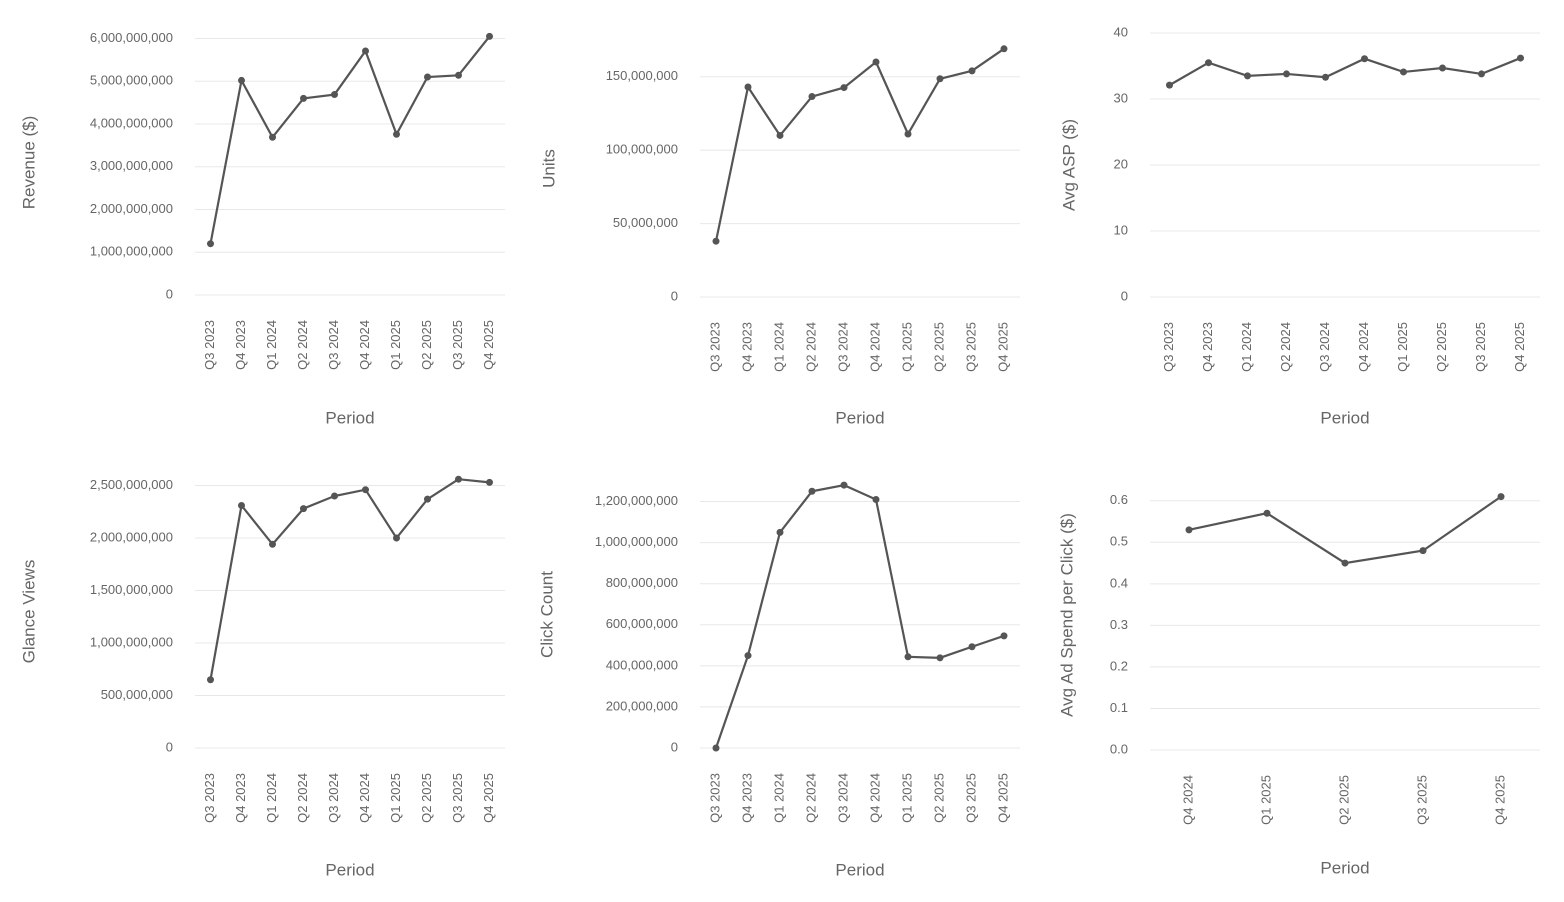 The image size is (1564, 902). What do you see at coordinates (1119, 541) in the screenshot?
I see `y-tick-label: 0.5` at bounding box center [1119, 541].